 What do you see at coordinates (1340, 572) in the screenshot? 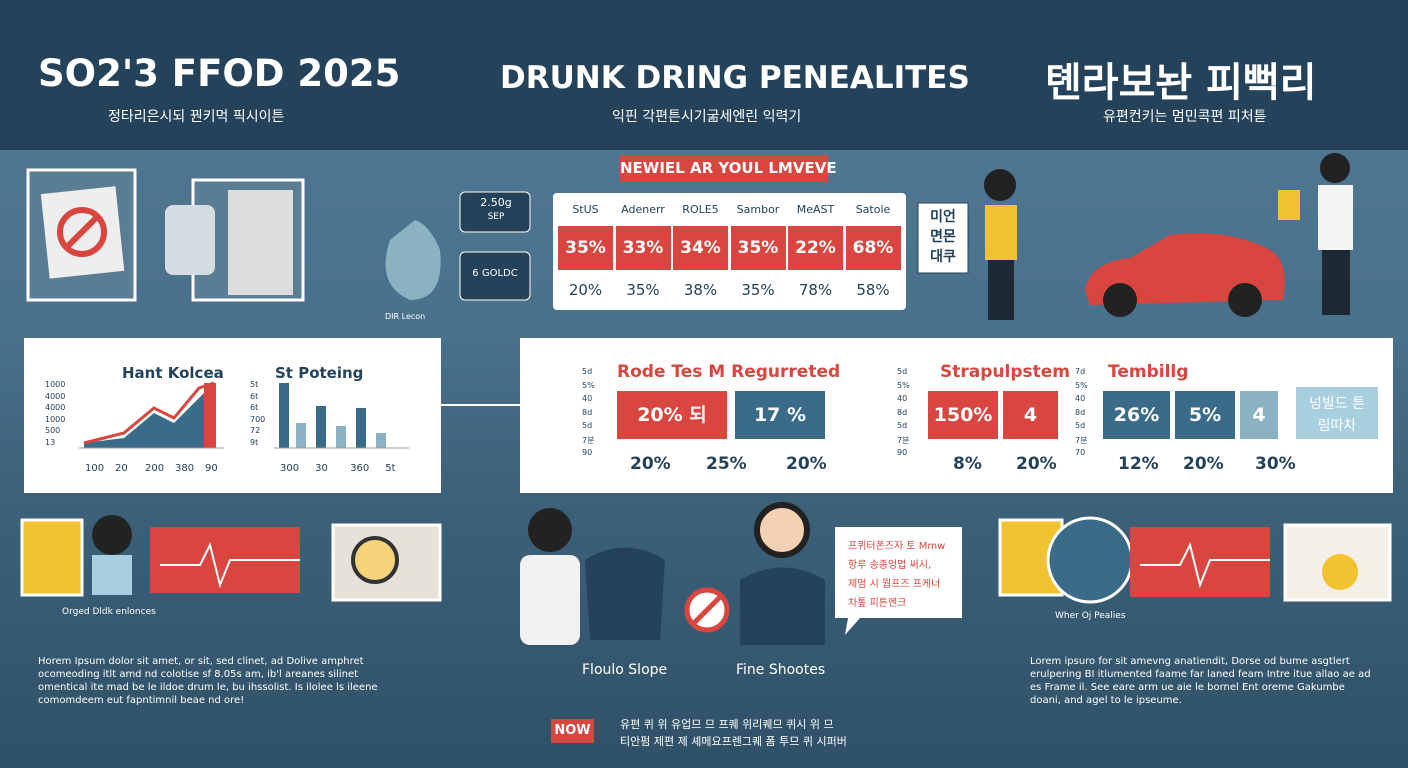
I see `coin` at bounding box center [1340, 572].